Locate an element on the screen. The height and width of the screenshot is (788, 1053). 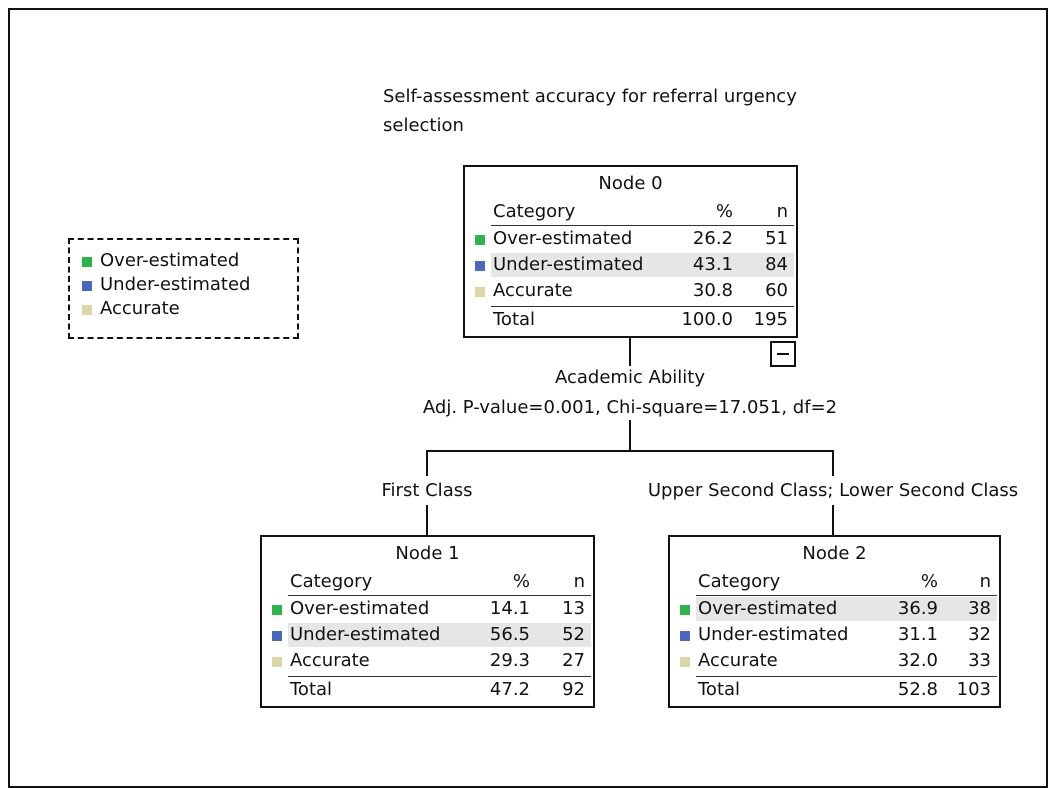
node-label: Node 1 is located at coordinates (427, 553).